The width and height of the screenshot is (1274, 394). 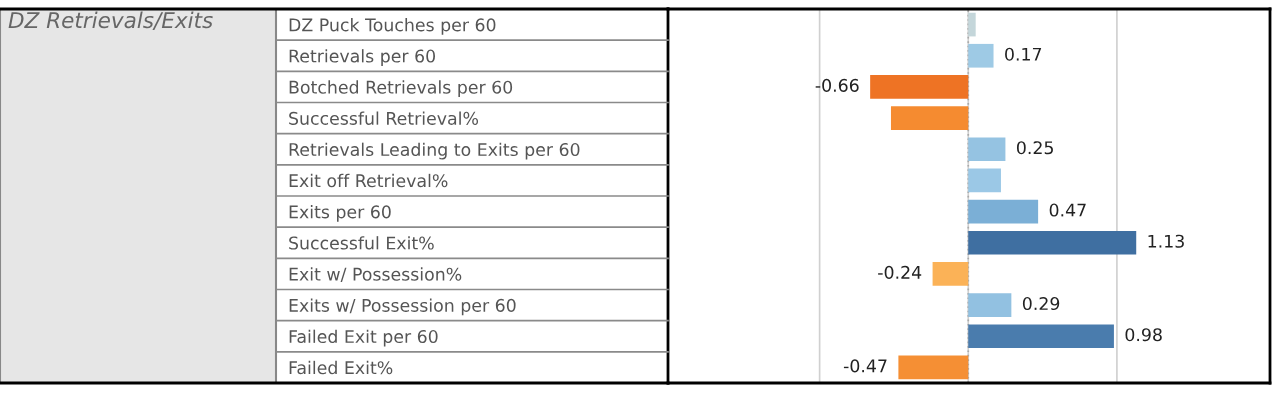 I want to click on data-label: 0.98, so click(x=1143, y=335).